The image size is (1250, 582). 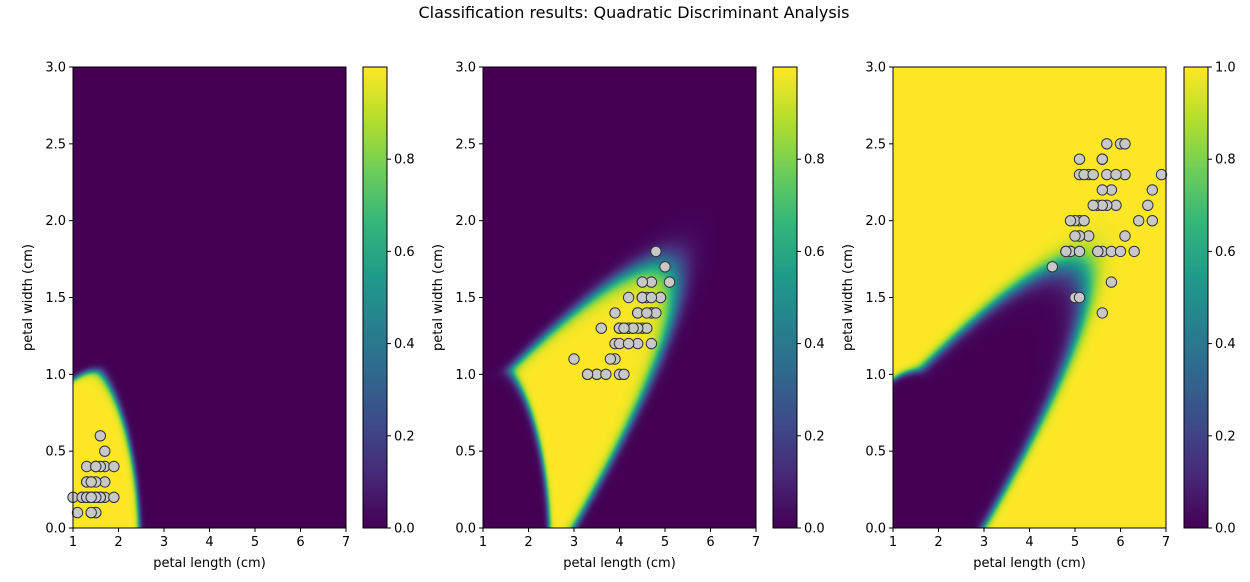 What do you see at coordinates (574, 542) in the screenshot?
I see `x-tick-label: 3` at bounding box center [574, 542].